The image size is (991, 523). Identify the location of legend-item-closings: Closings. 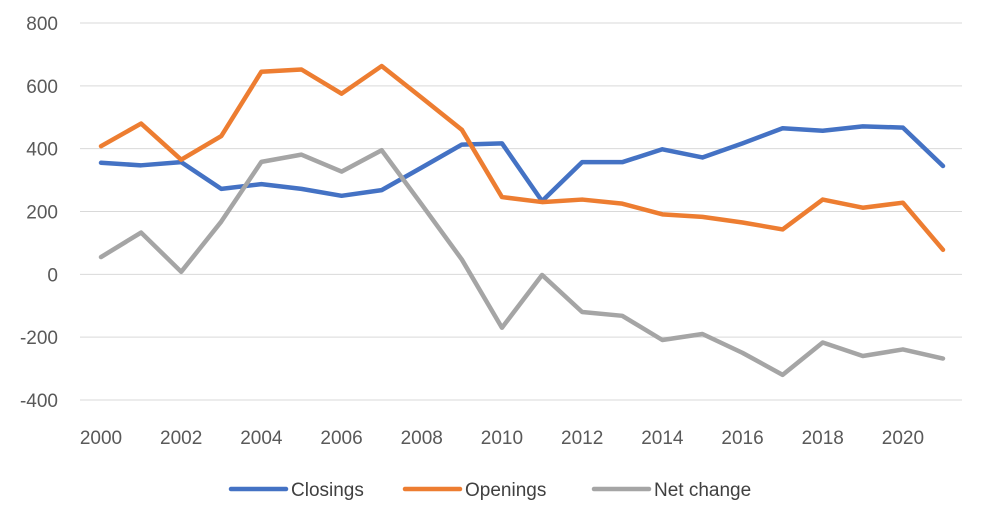
(296, 490).